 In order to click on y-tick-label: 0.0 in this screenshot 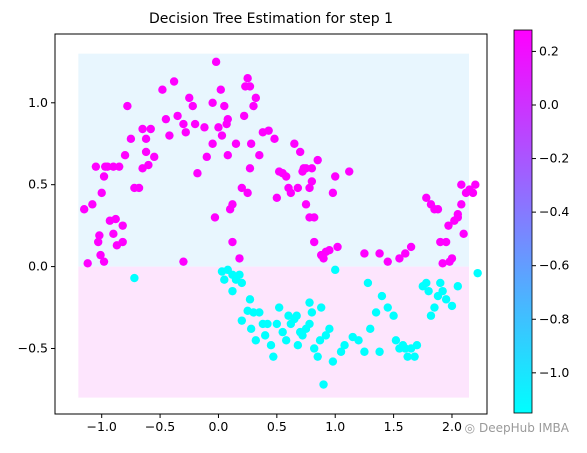, I will do `click(38, 266)`.